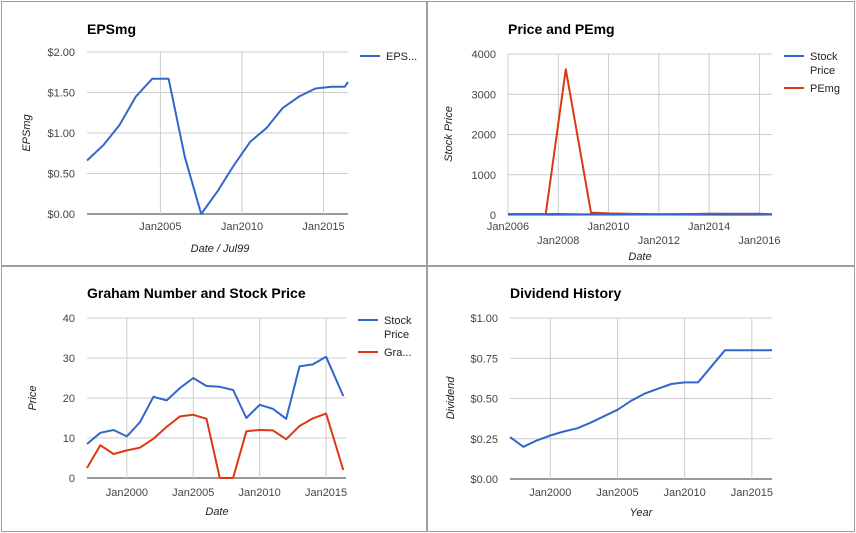 Image resolution: width=856 pixels, height=533 pixels. Describe the element at coordinates (33, 397) in the screenshot. I see `y-axis-title: Price` at that location.